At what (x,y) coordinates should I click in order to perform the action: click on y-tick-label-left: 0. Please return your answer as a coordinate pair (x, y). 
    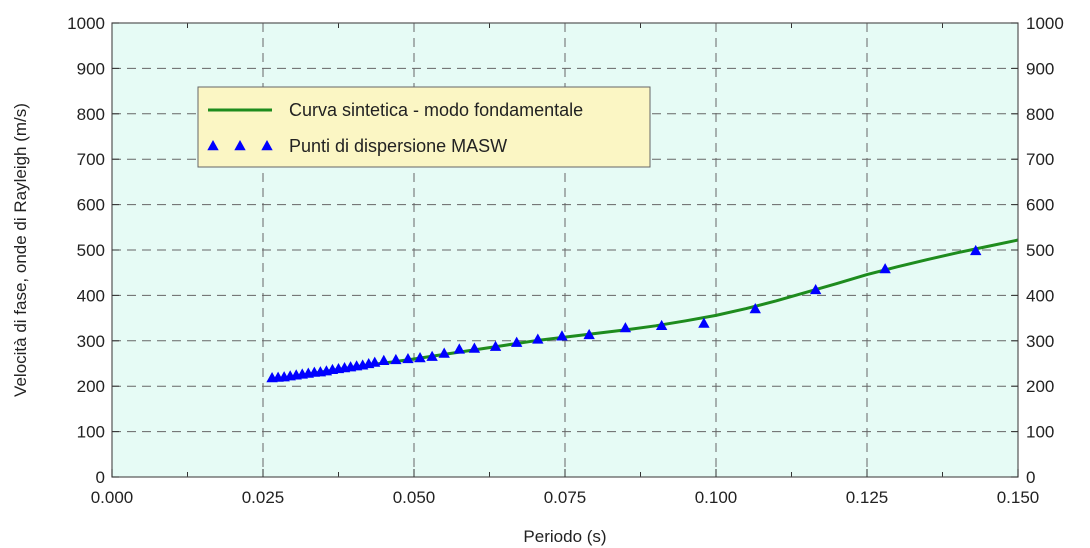
    Looking at the image, I should click on (100, 477).